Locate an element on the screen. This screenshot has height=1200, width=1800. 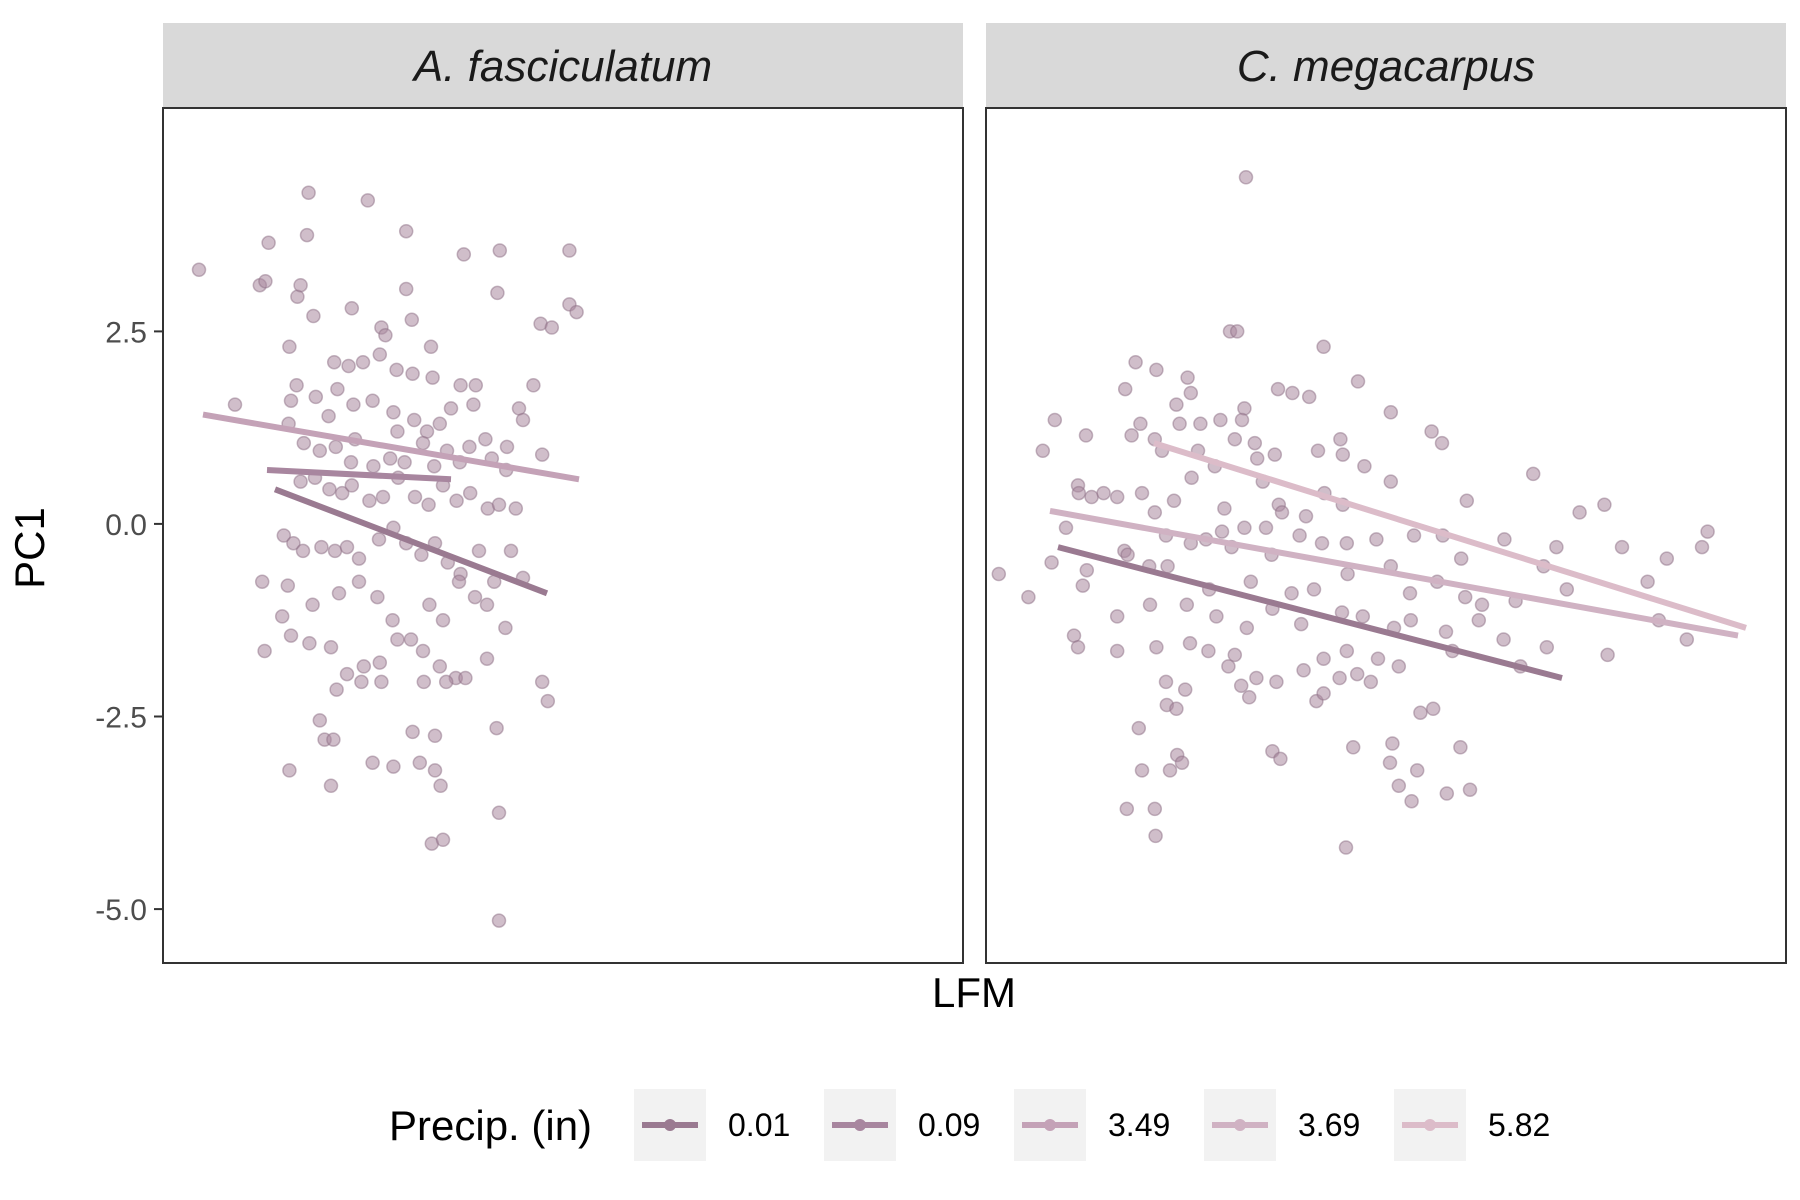
y-tick-label: 0.0 is located at coordinates (126, 525).